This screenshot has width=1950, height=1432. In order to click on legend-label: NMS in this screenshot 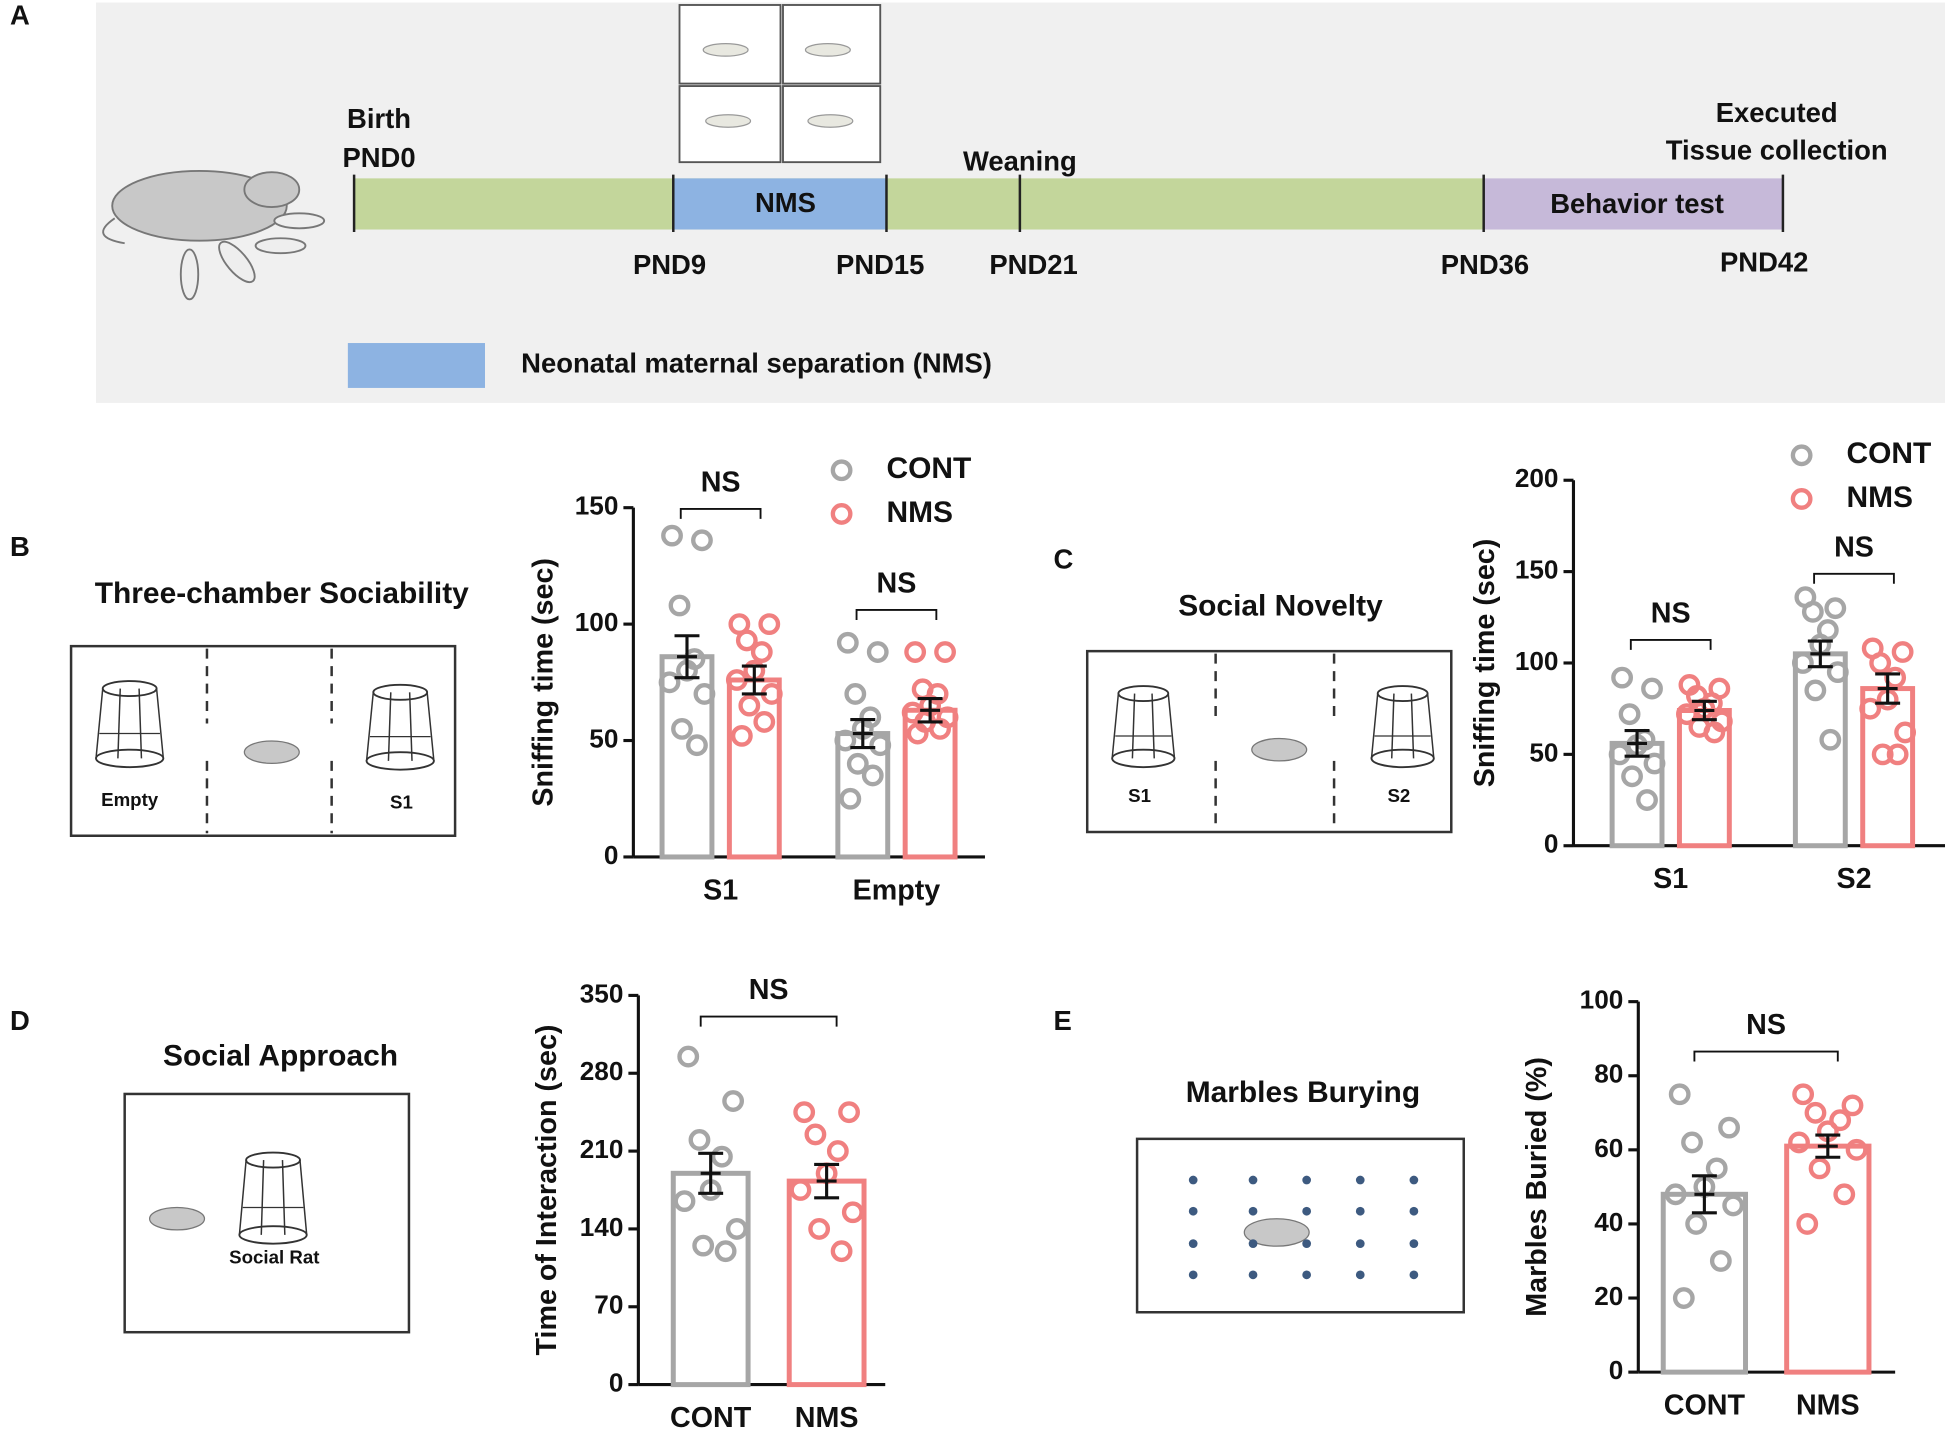, I will do `click(919, 512)`.